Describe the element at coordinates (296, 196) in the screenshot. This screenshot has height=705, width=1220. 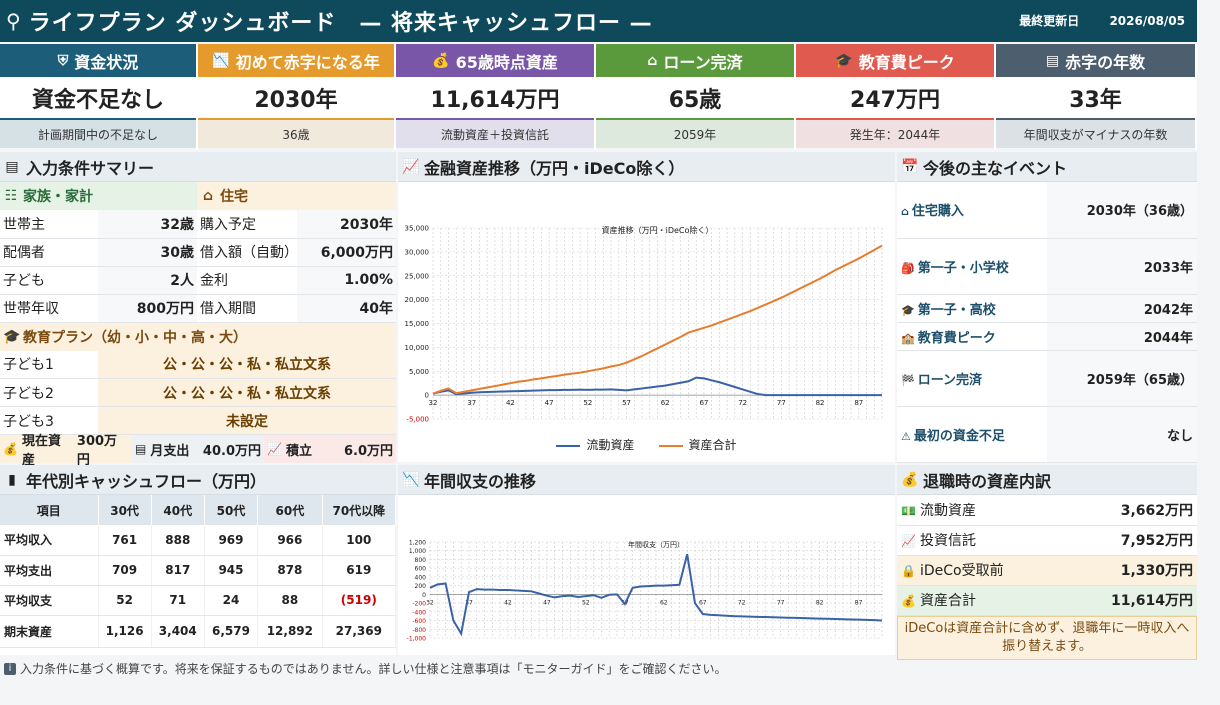
I see `housing-section-title: ⌂ 住宅` at that location.